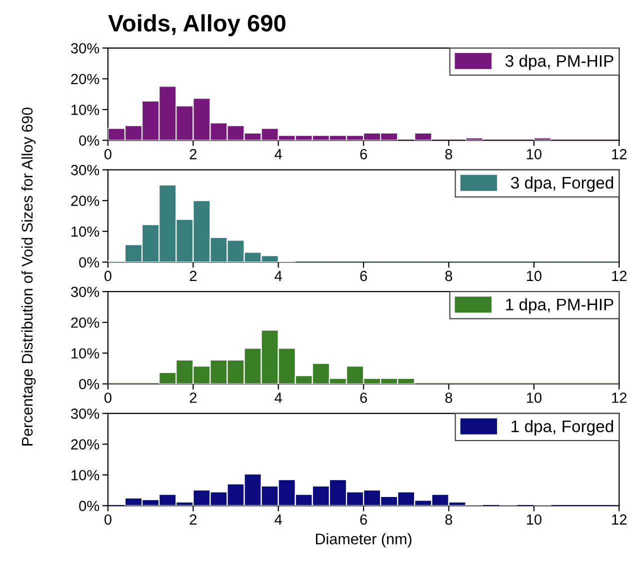  I want to click on legend-label: 3 dpa, PM-HIP, so click(559, 62).